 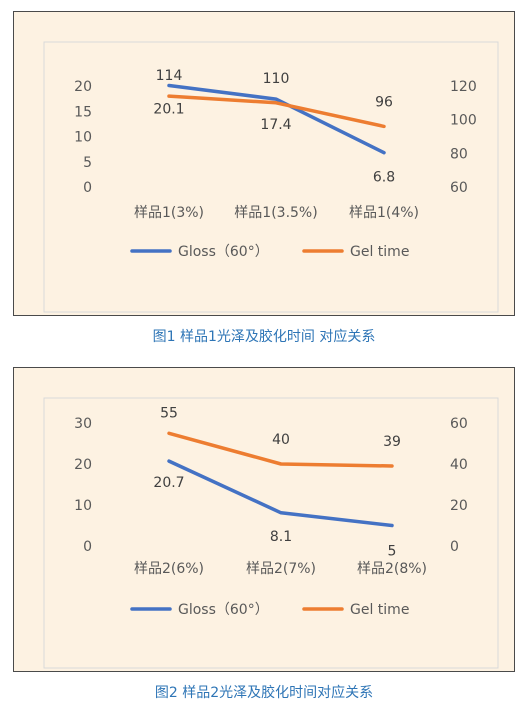 What do you see at coordinates (392, 442) in the screenshot?
I see `data-label: 39` at bounding box center [392, 442].